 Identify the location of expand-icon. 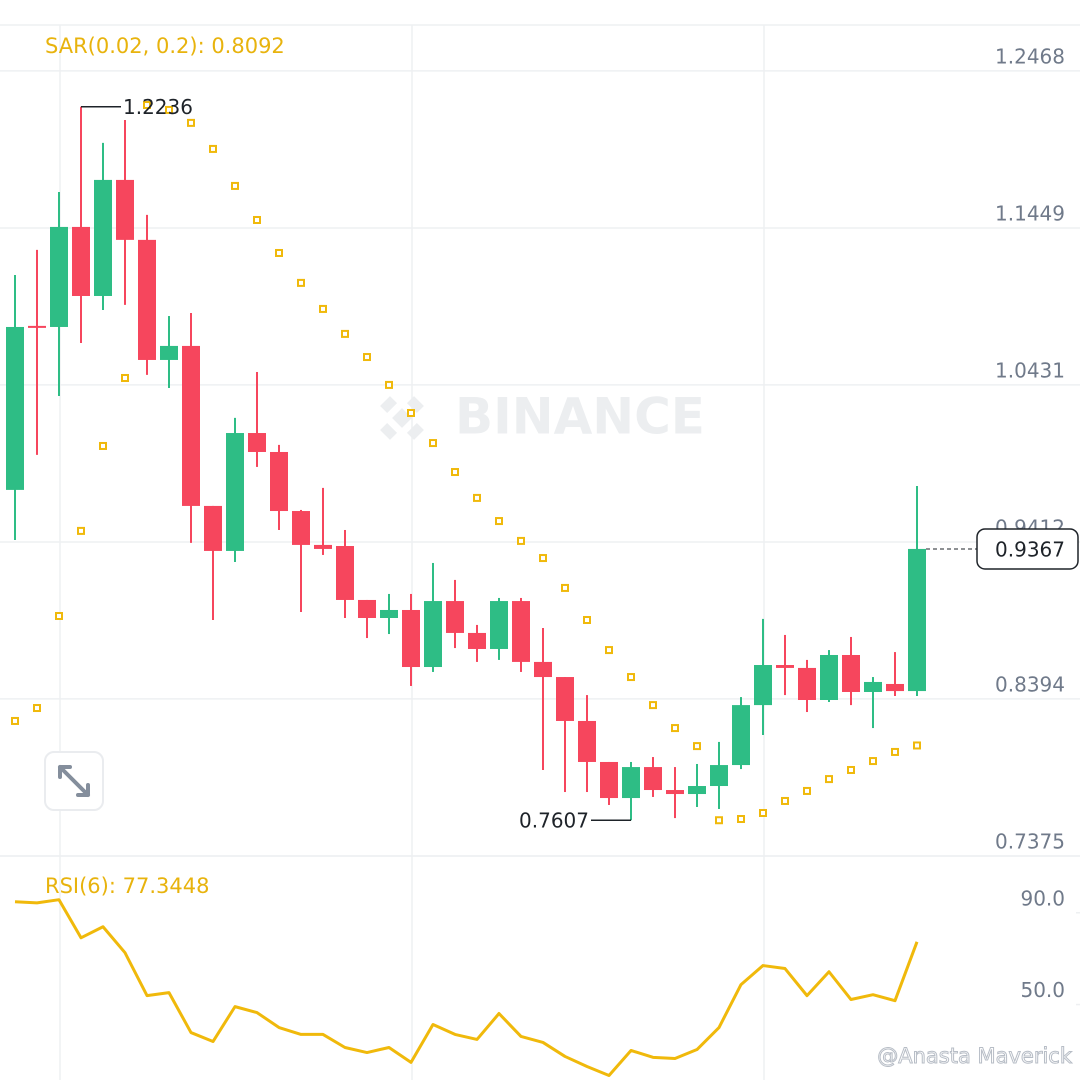
(74, 781).